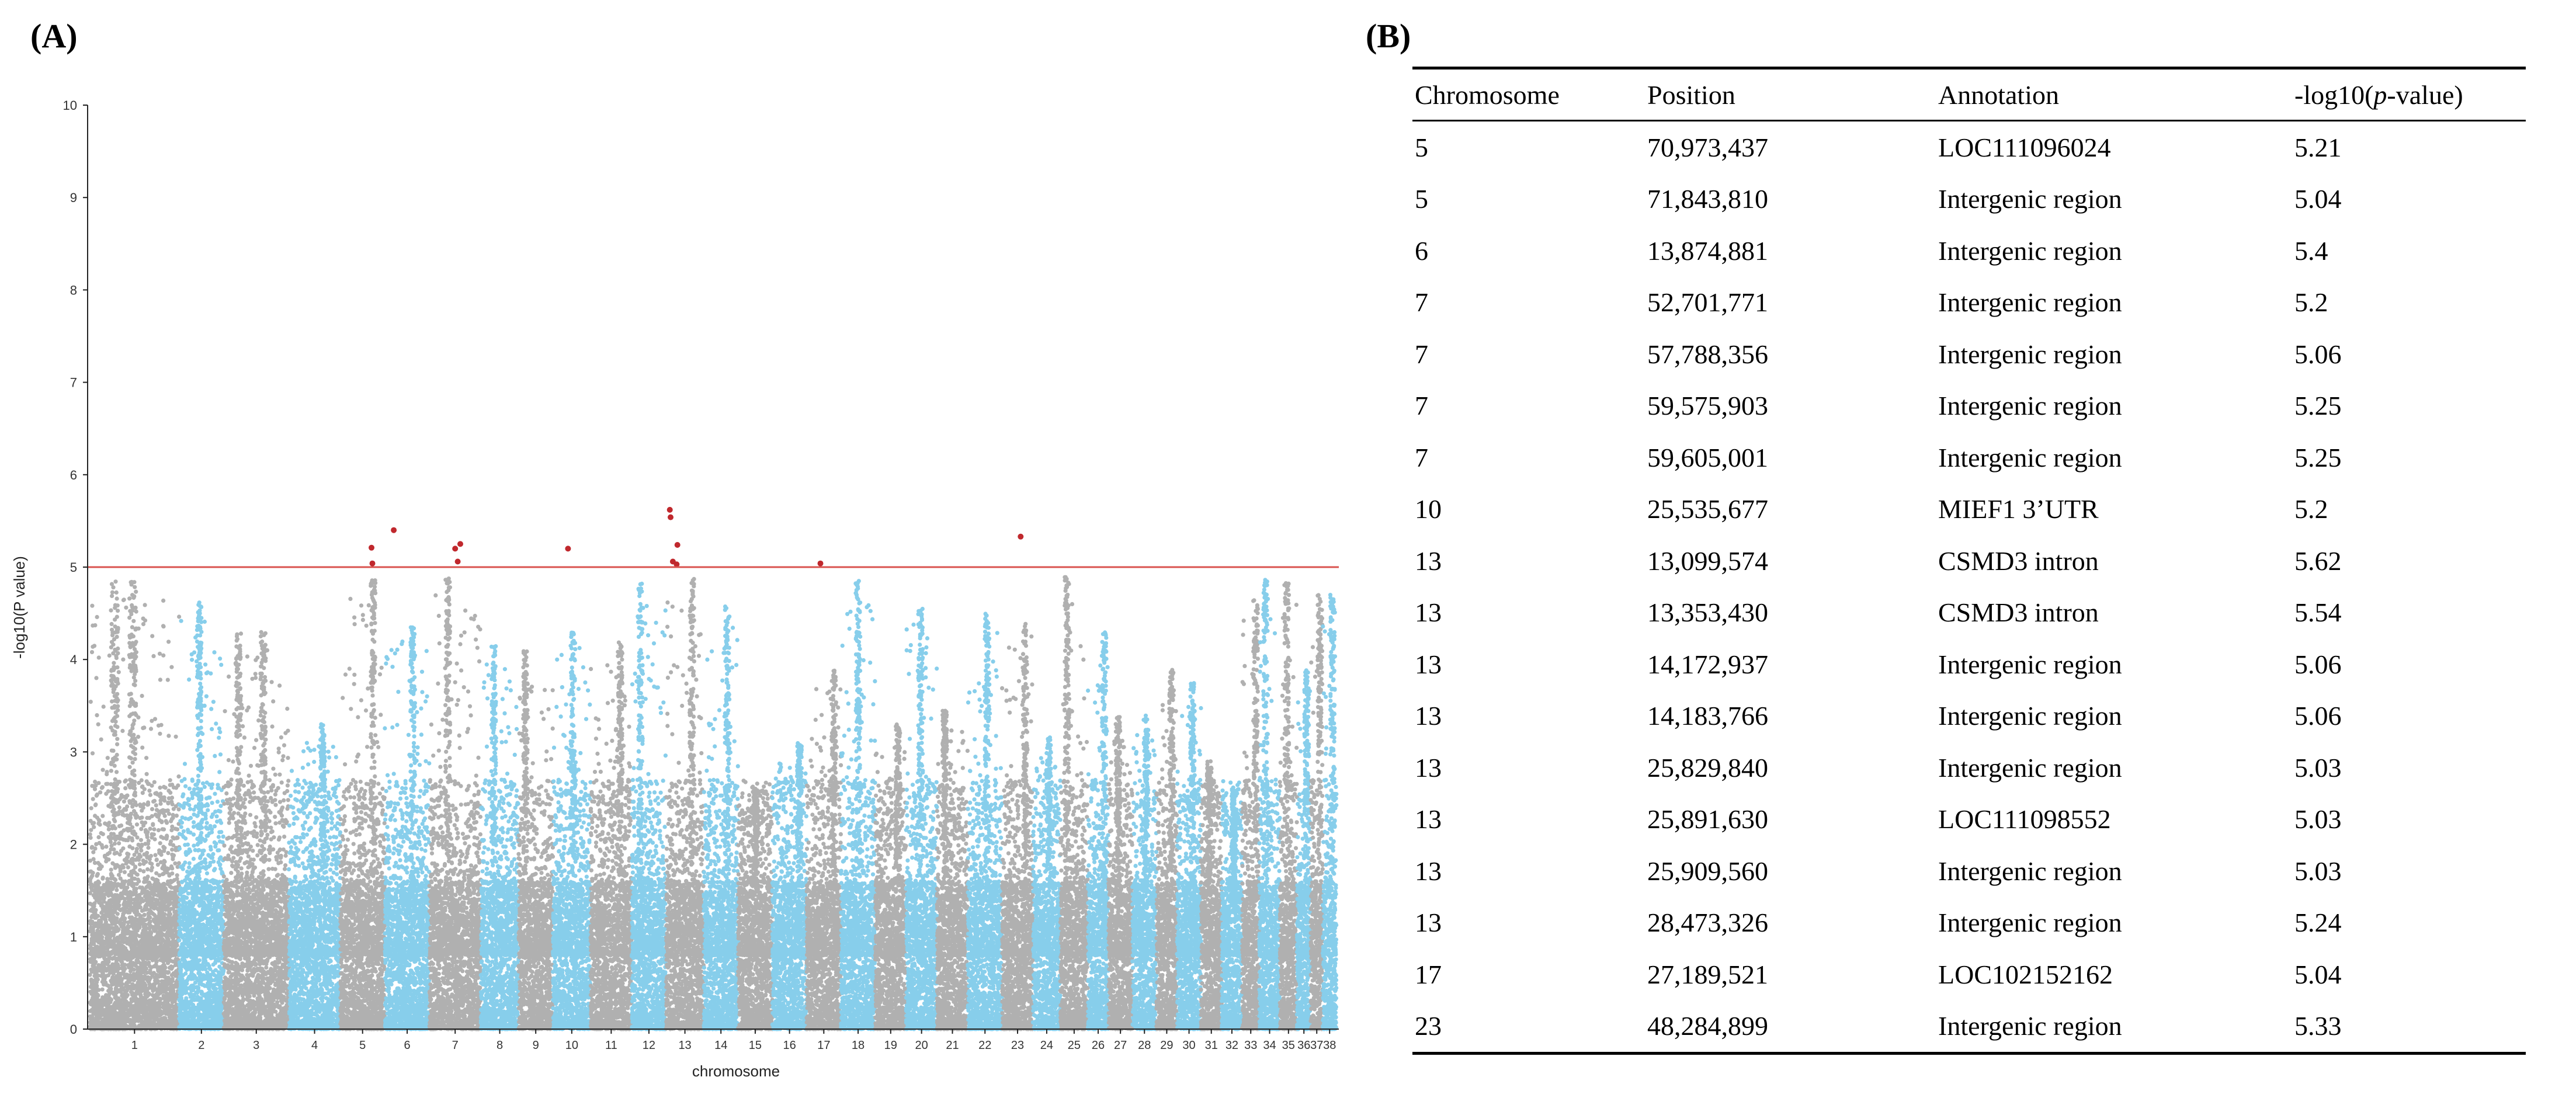 This screenshot has width=2576, height=1098. Describe the element at coordinates (1288, 806) in the screenshot. I see `chromosome-35-points` at that location.